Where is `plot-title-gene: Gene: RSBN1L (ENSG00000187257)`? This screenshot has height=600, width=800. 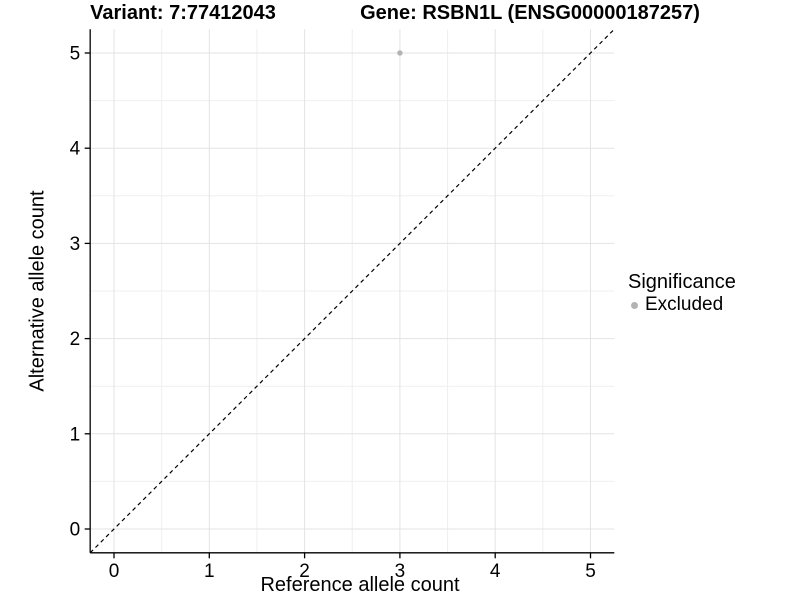 plot-title-gene: Gene: RSBN1L (ENSG00000187257) is located at coordinates (530, 13).